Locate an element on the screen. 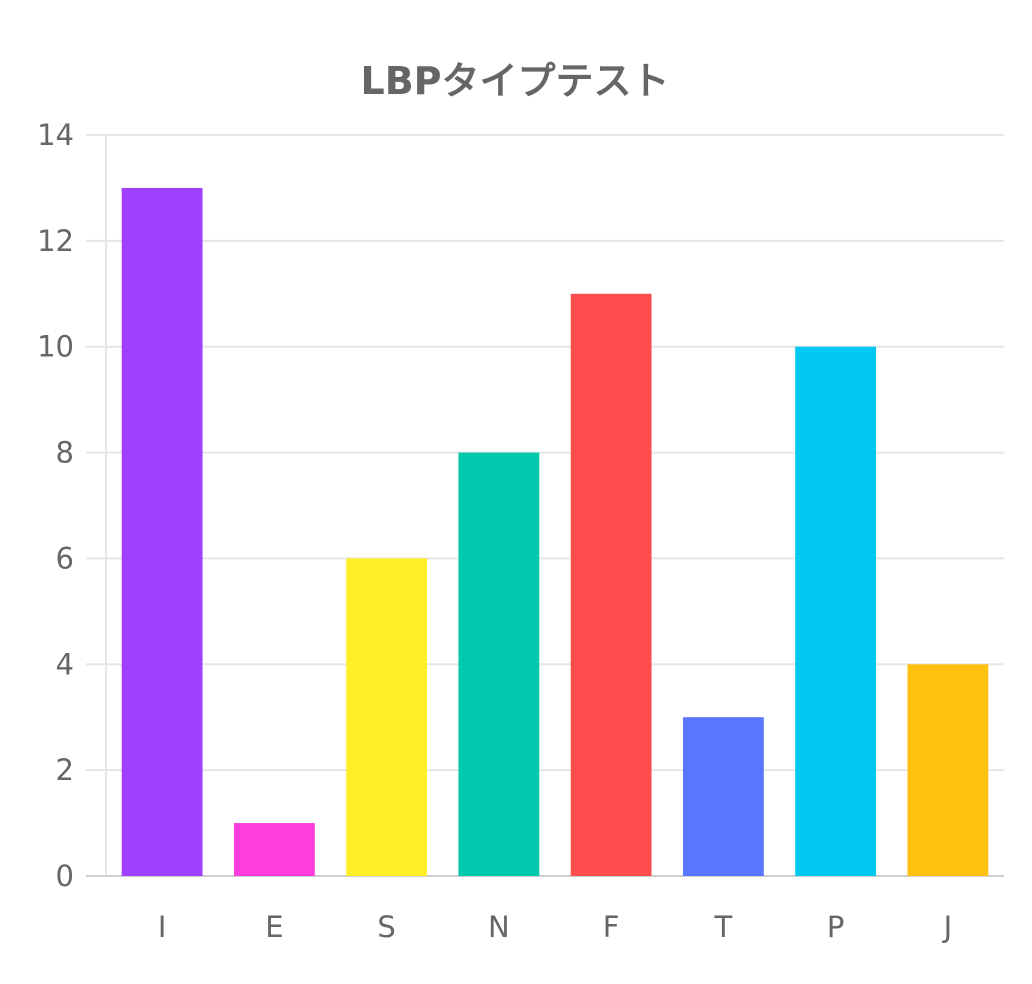 This screenshot has height=984, width=1032. y-tick-label: 10 is located at coordinates (55, 347).